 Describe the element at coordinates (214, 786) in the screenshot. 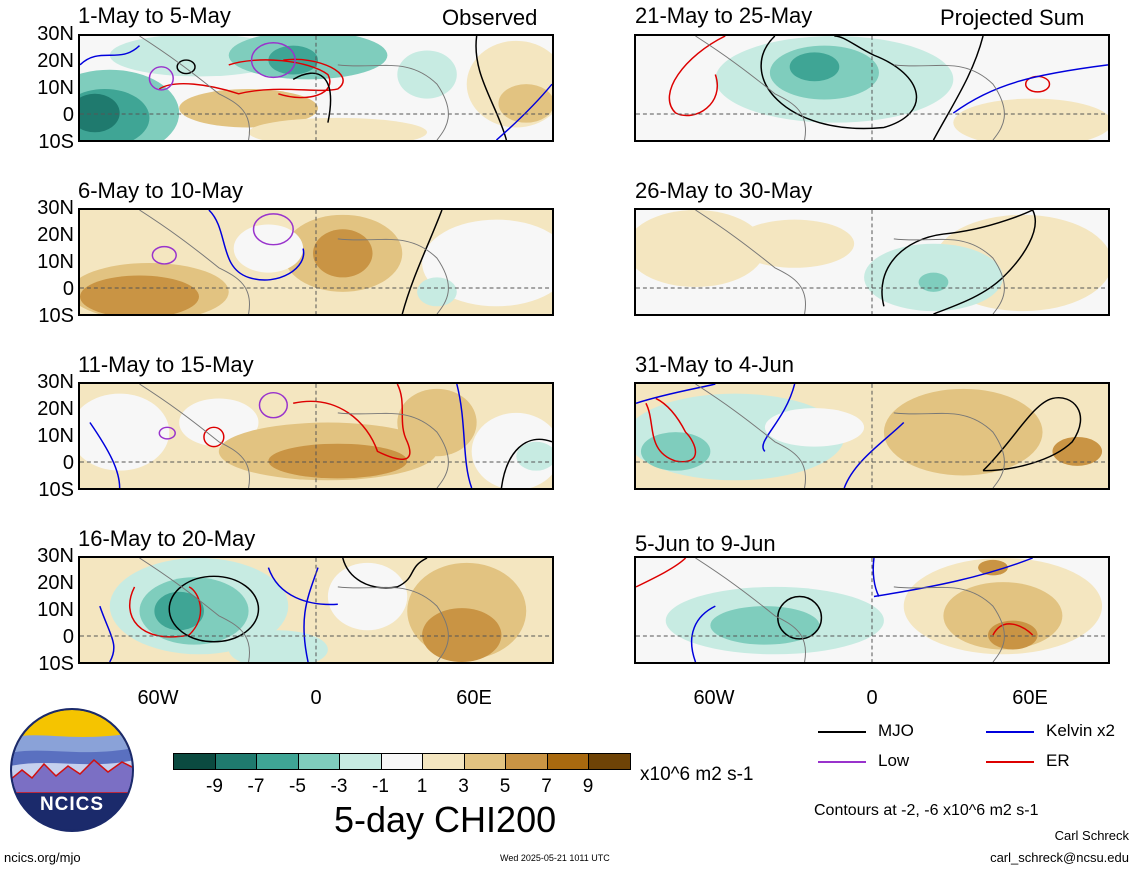

I see `colorbar-tick-label: -9` at that location.